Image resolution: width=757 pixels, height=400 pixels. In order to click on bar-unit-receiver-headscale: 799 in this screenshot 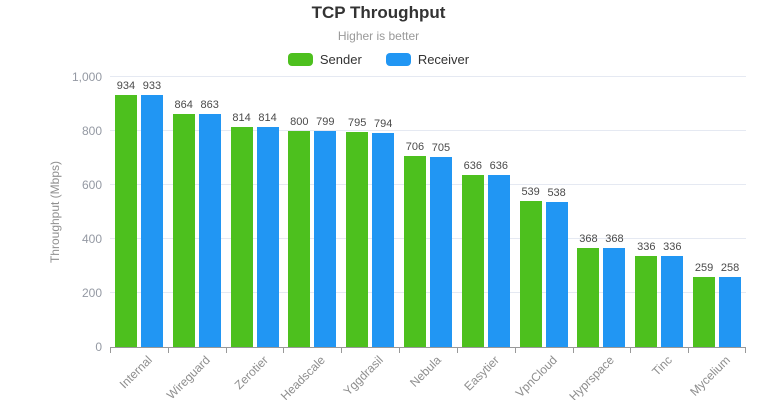, I will do `click(325, 231)`.